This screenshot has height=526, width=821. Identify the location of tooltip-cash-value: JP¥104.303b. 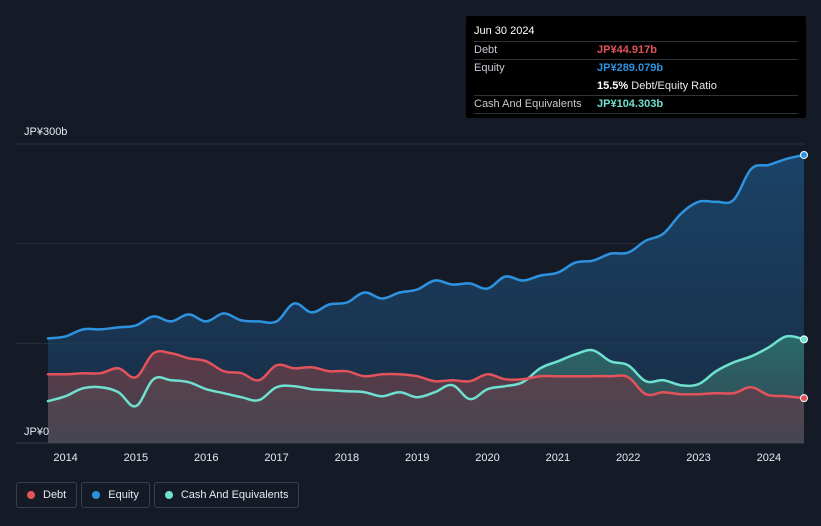
(630, 104).